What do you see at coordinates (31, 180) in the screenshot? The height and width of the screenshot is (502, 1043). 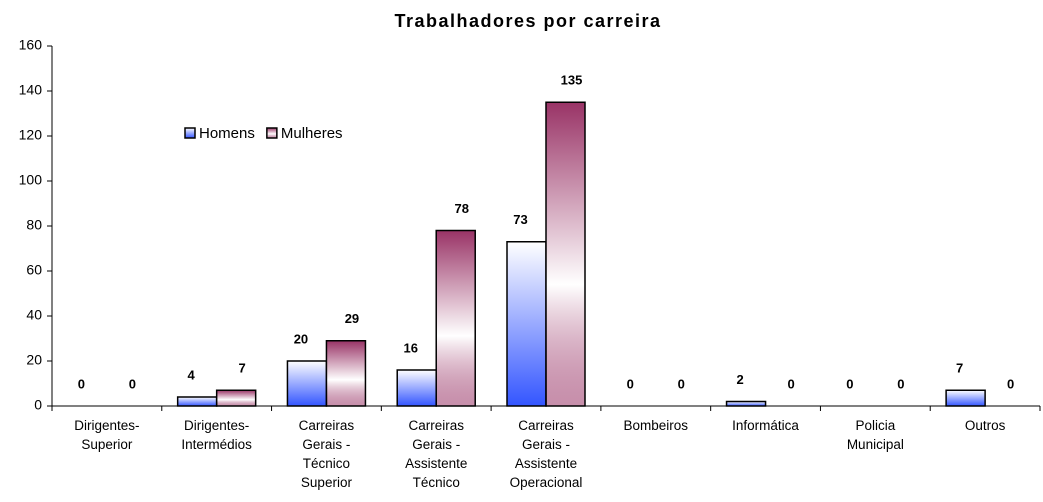 I see `y-tick-label: 100` at bounding box center [31, 180].